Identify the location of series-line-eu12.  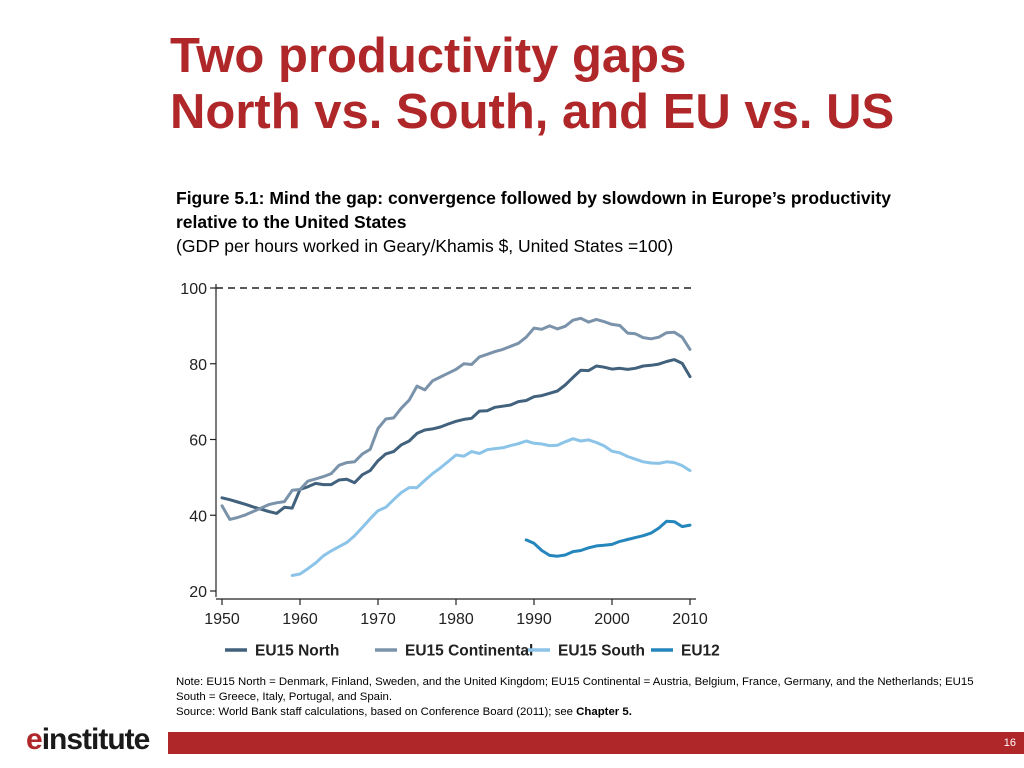
(608, 538).